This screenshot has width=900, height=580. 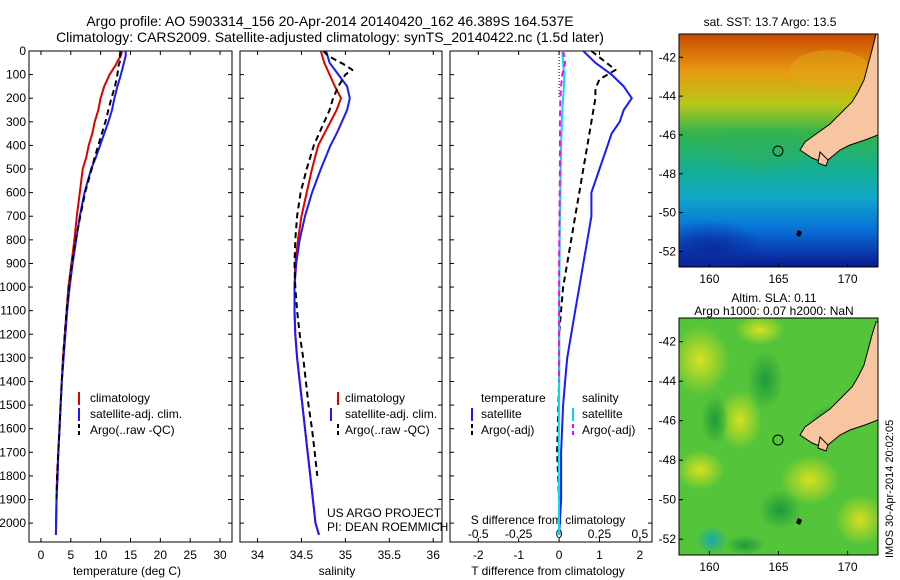 What do you see at coordinates (13, 311) in the screenshot?
I see `y-tick-label: 1100` at bounding box center [13, 311].